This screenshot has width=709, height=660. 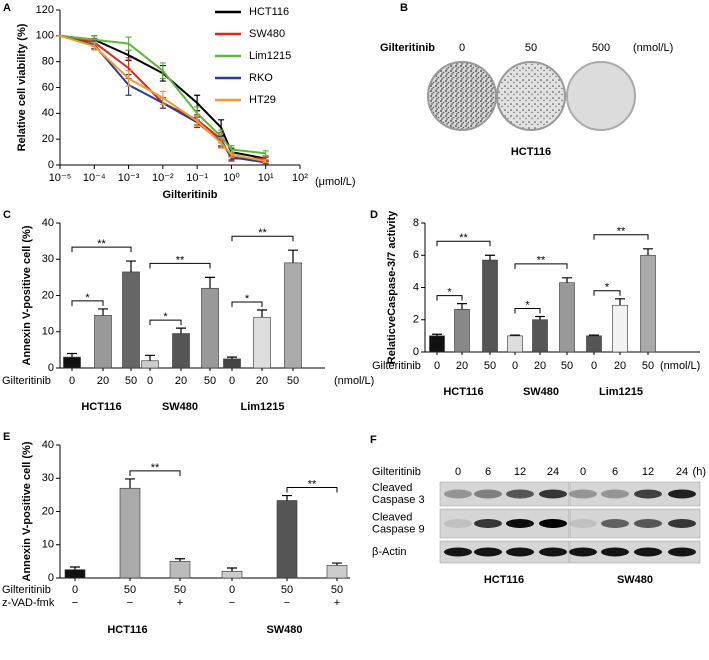 What do you see at coordinates (48, 62) in the screenshot?
I see `y-tick-label: 80` at bounding box center [48, 62].